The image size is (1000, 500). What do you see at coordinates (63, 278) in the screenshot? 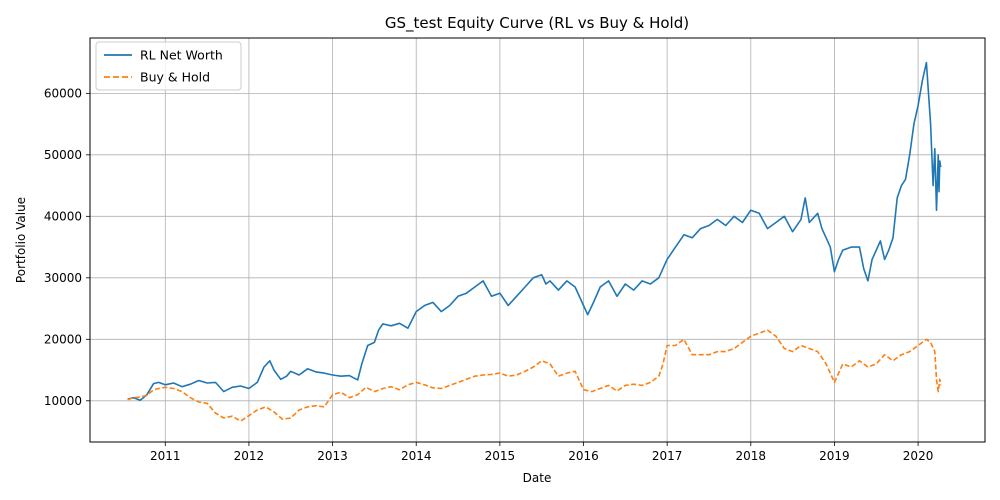
I see `y-tick-label: 30000` at bounding box center [63, 278].